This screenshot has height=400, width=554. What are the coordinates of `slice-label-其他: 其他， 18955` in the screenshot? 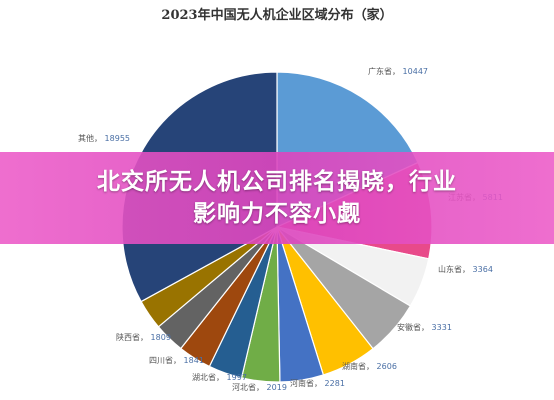 It's located at (104, 138).